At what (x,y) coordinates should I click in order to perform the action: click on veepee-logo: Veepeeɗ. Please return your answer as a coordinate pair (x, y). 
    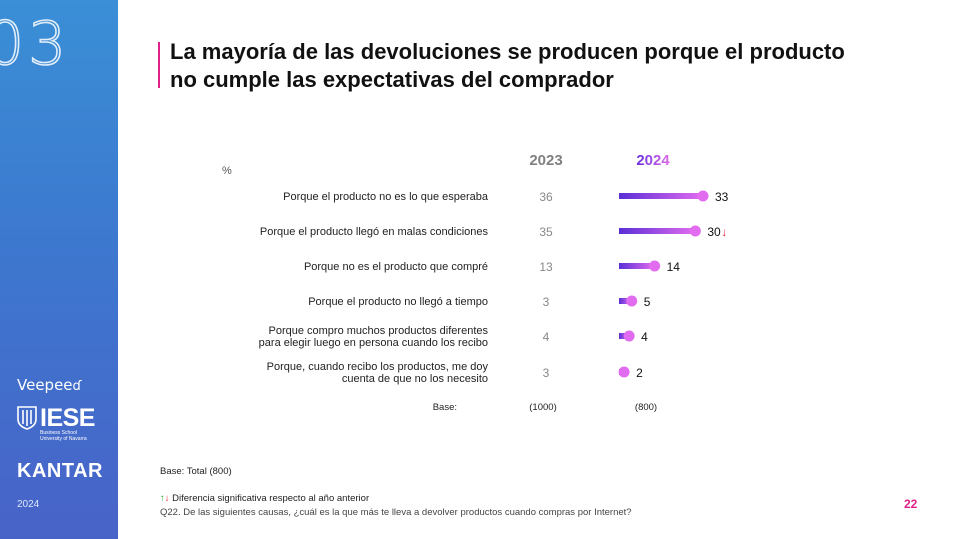
    Looking at the image, I should click on (49, 385).